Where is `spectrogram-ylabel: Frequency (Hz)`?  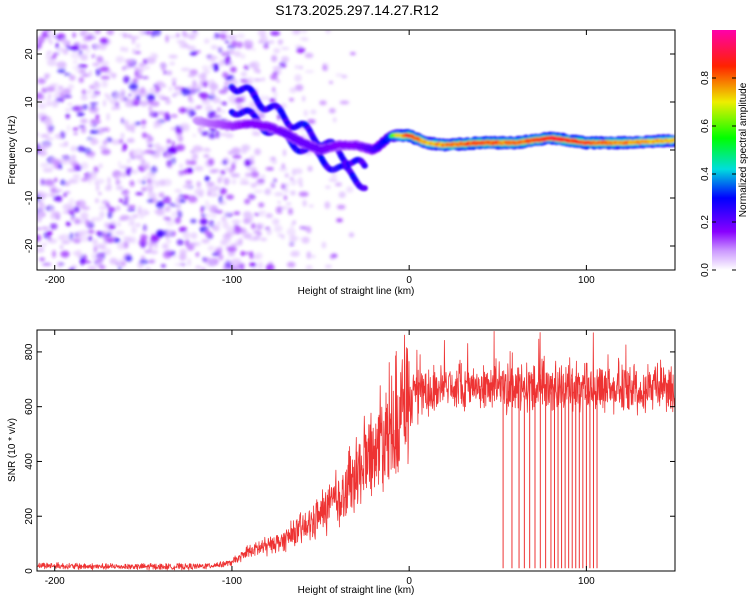
spectrogram-ylabel: Frequency (Hz) is located at coordinates (12, 150).